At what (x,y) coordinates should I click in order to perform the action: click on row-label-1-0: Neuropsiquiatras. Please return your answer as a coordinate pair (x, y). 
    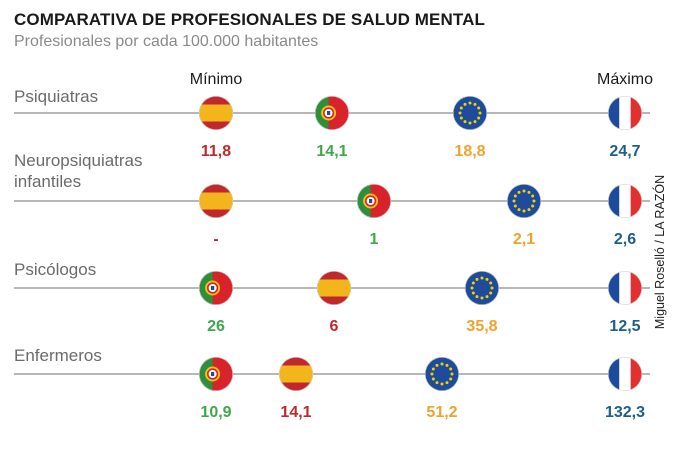
    Looking at the image, I should click on (78, 160).